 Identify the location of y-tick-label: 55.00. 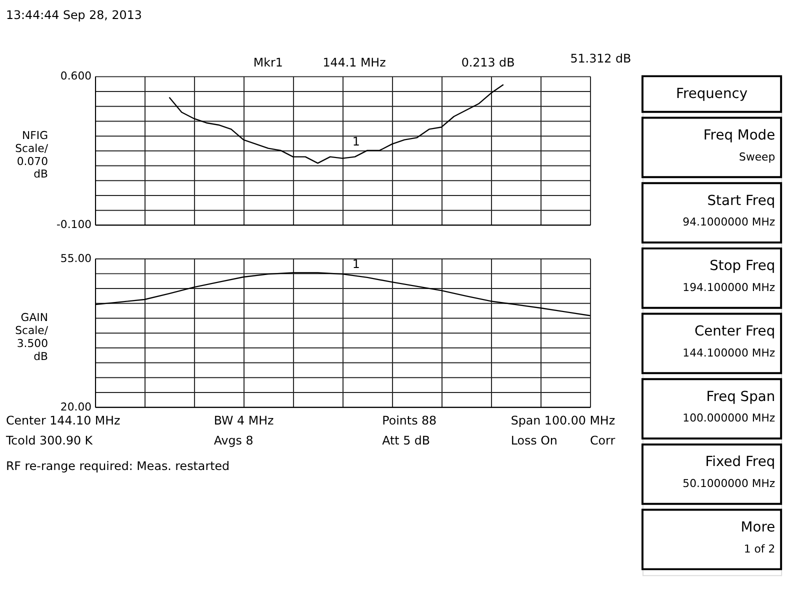
(76, 258).